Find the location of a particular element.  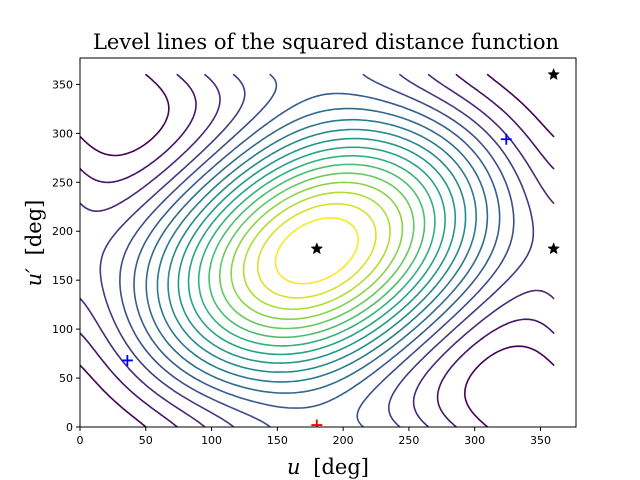

x-tick-label: 100 is located at coordinates (211, 440).